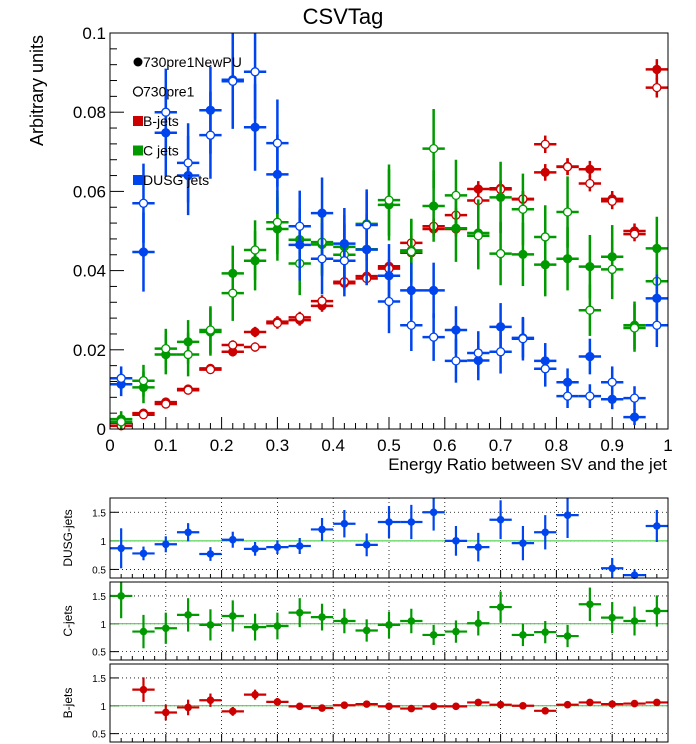  I want to click on legend-marker-open, so click(138, 91).